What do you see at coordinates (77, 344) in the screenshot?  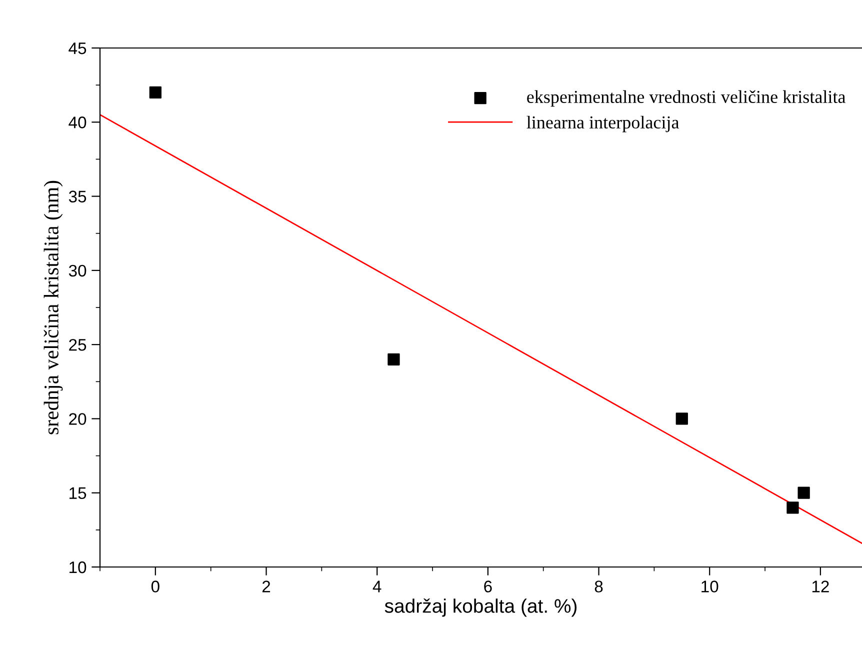 I see `y-tick-label: 25` at bounding box center [77, 344].